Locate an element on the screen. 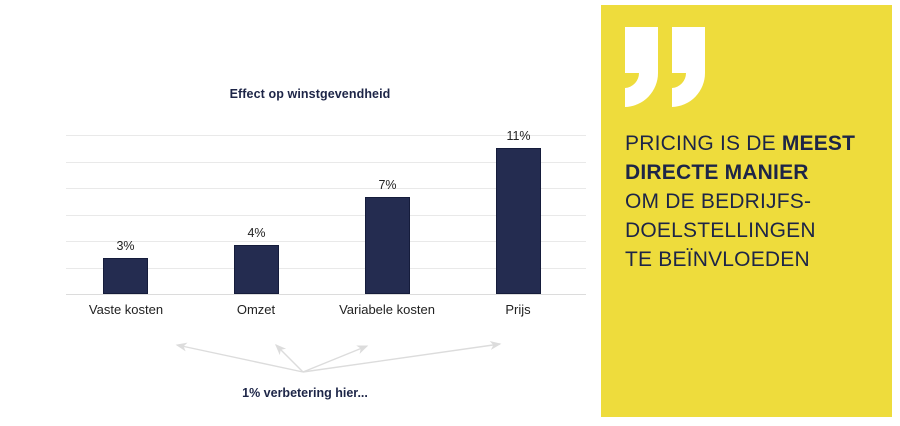  bar-vaste-kosten is located at coordinates (125, 276).